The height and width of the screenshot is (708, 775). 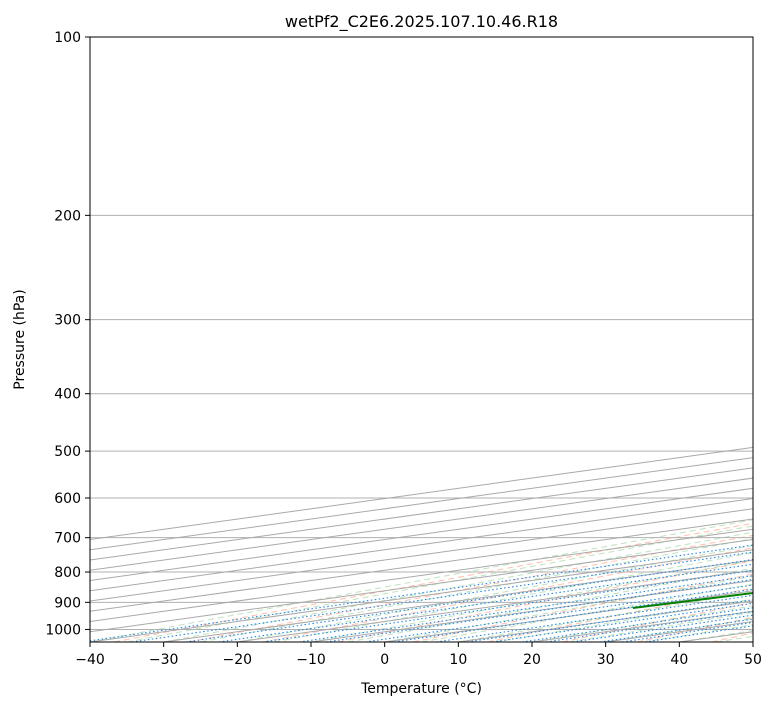 I want to click on x-tick-label: −30, so click(x=164, y=660).